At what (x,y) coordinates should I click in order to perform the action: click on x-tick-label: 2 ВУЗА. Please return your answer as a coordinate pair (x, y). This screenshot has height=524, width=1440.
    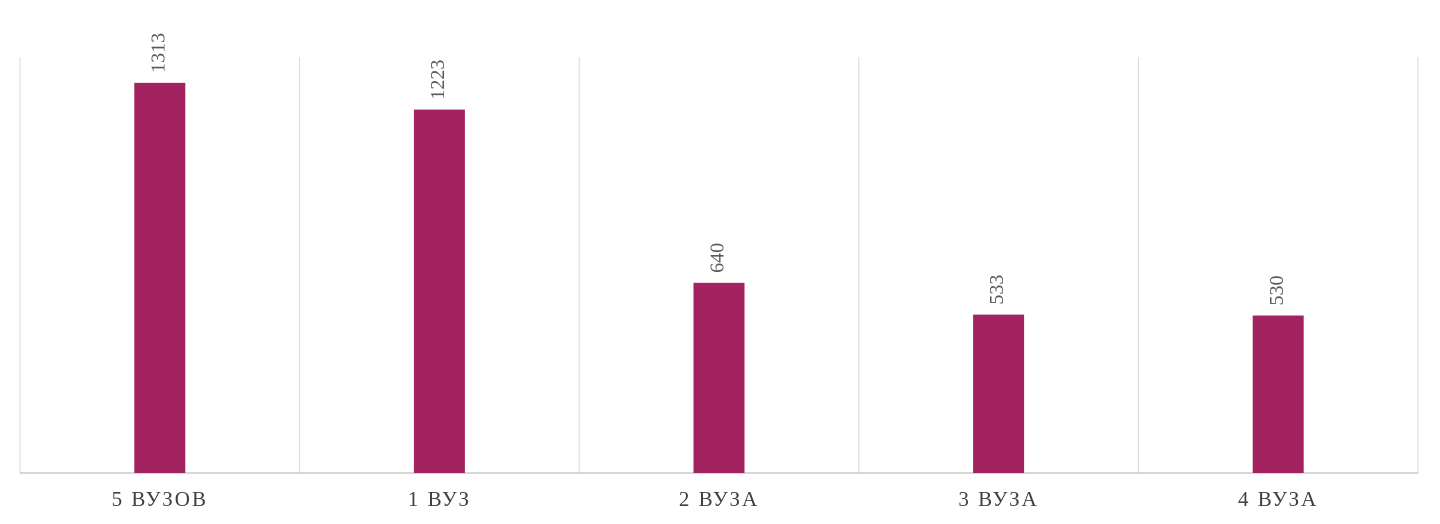
    Looking at the image, I should click on (719, 499).